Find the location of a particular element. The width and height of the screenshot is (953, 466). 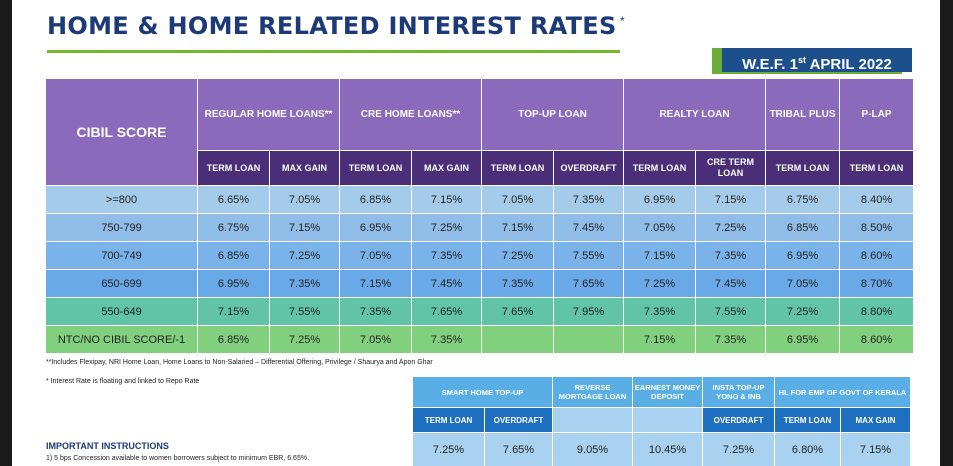

sub-header: CRE TERM LOAN is located at coordinates (731, 168).